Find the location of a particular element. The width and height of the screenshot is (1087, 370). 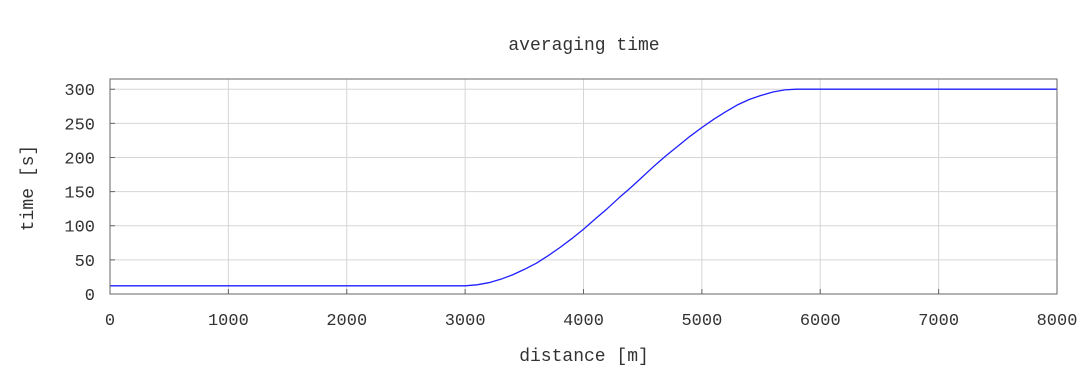

y-axis: 0 50 100 150 200 250 300 is located at coordinates (89, 194).